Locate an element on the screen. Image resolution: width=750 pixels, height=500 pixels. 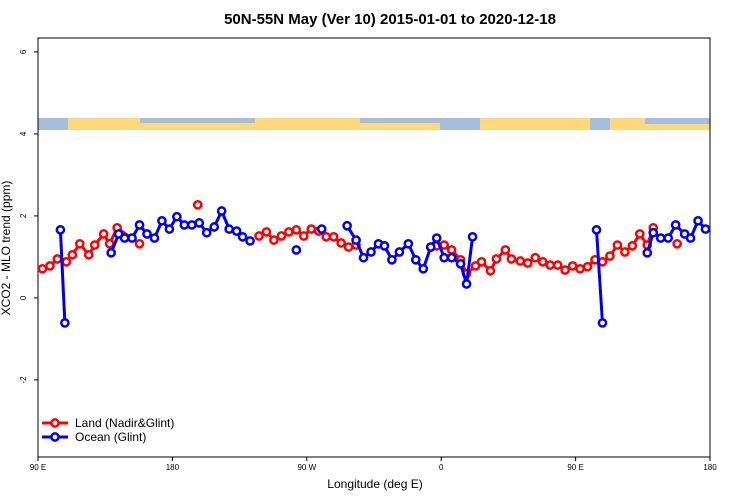
y-tick-label: 2 is located at coordinates (23, 215).